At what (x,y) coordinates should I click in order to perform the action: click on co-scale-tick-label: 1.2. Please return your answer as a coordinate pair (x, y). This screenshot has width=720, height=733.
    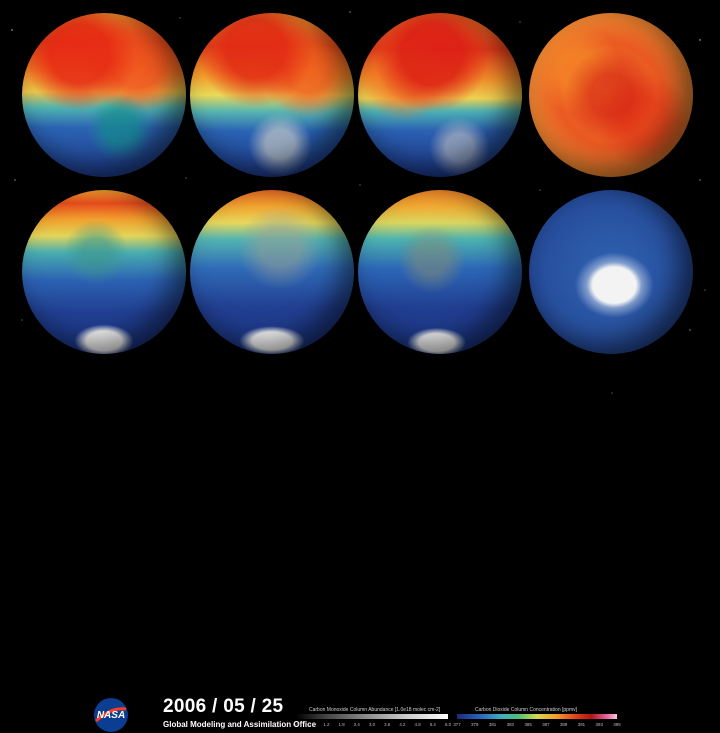
    Looking at the image, I should click on (326, 724).